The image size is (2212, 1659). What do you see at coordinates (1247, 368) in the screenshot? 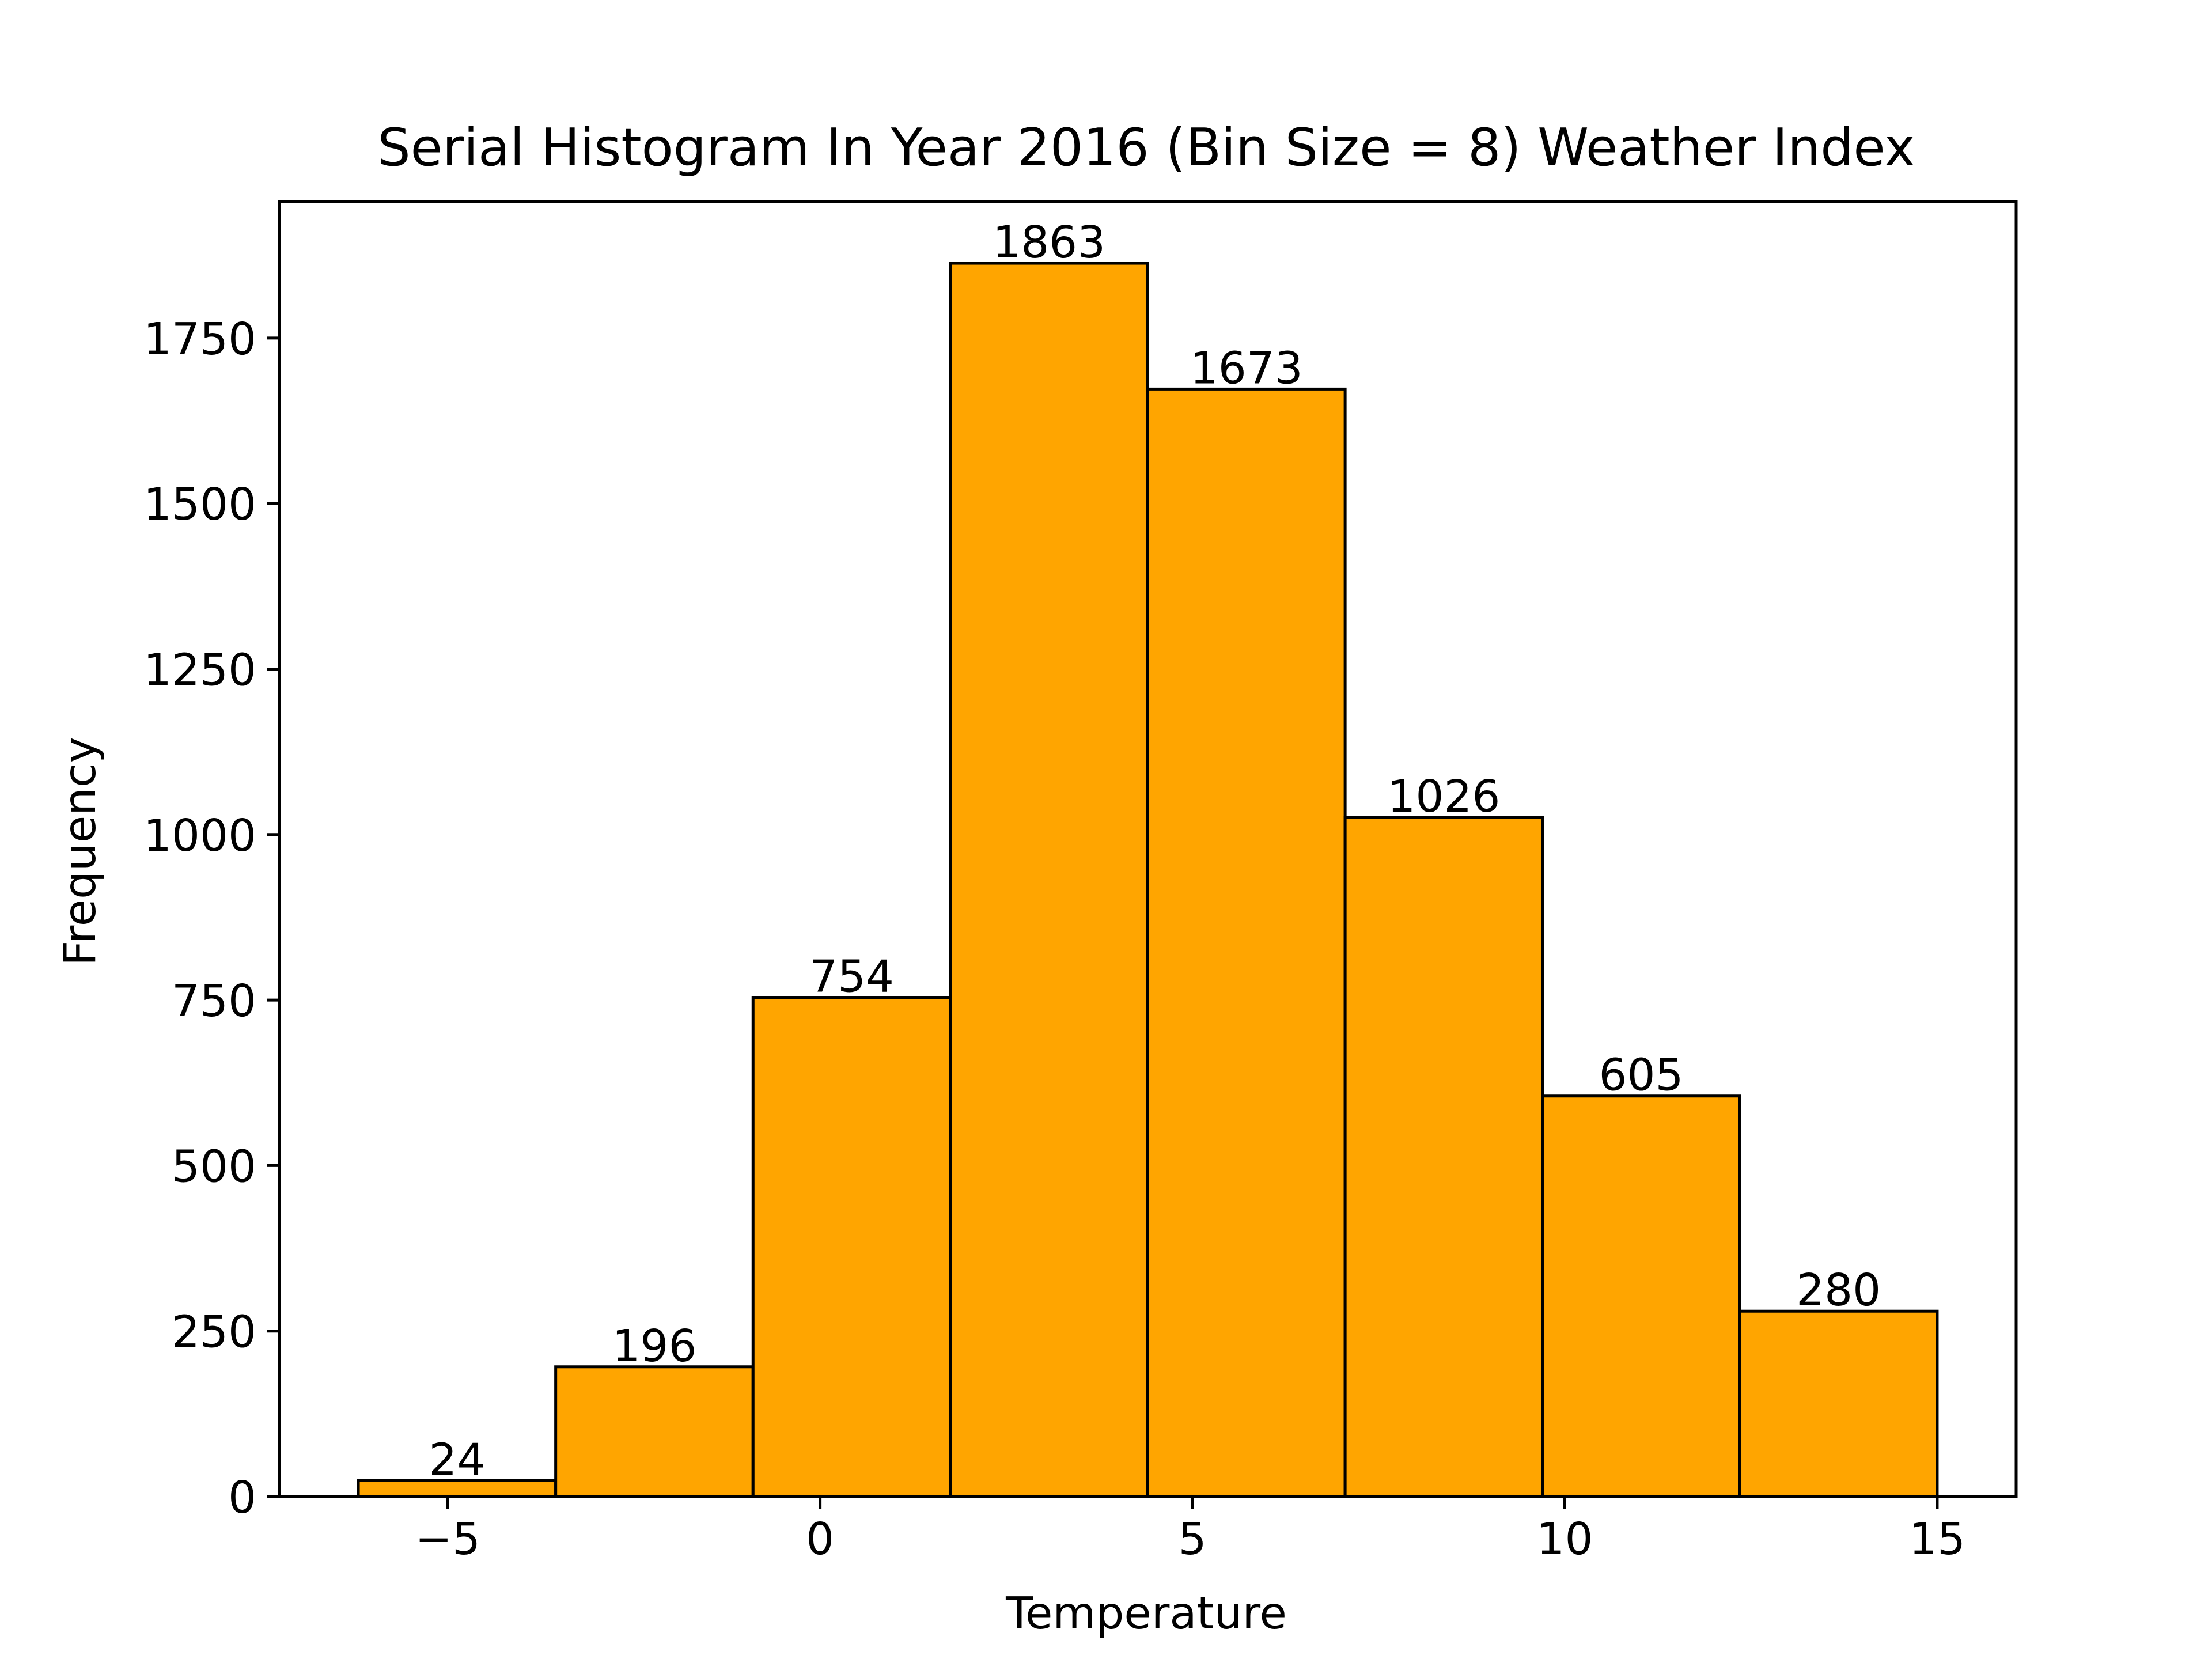
I see `bar-value-label: 1673` at bounding box center [1247, 368].